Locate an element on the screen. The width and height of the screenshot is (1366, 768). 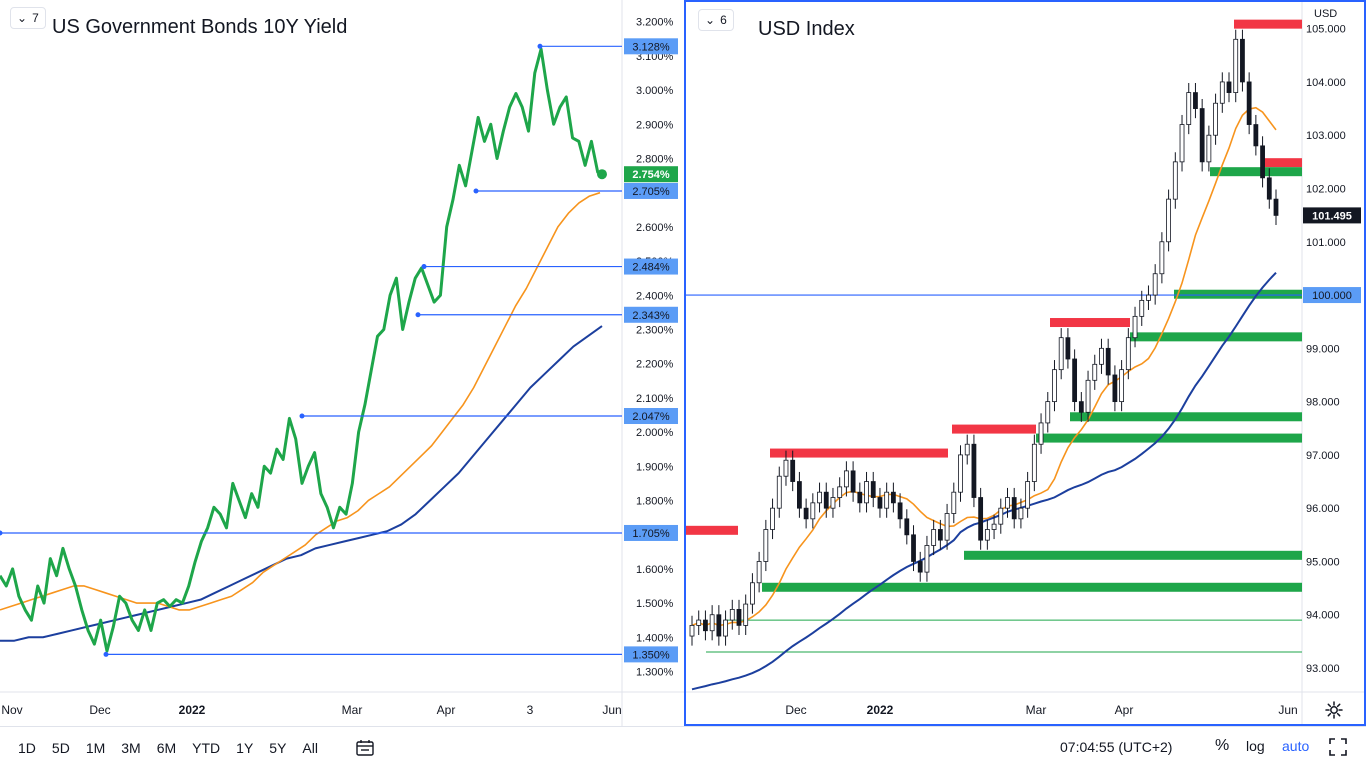
log-scale-button: log is located at coordinates (1255, 746).